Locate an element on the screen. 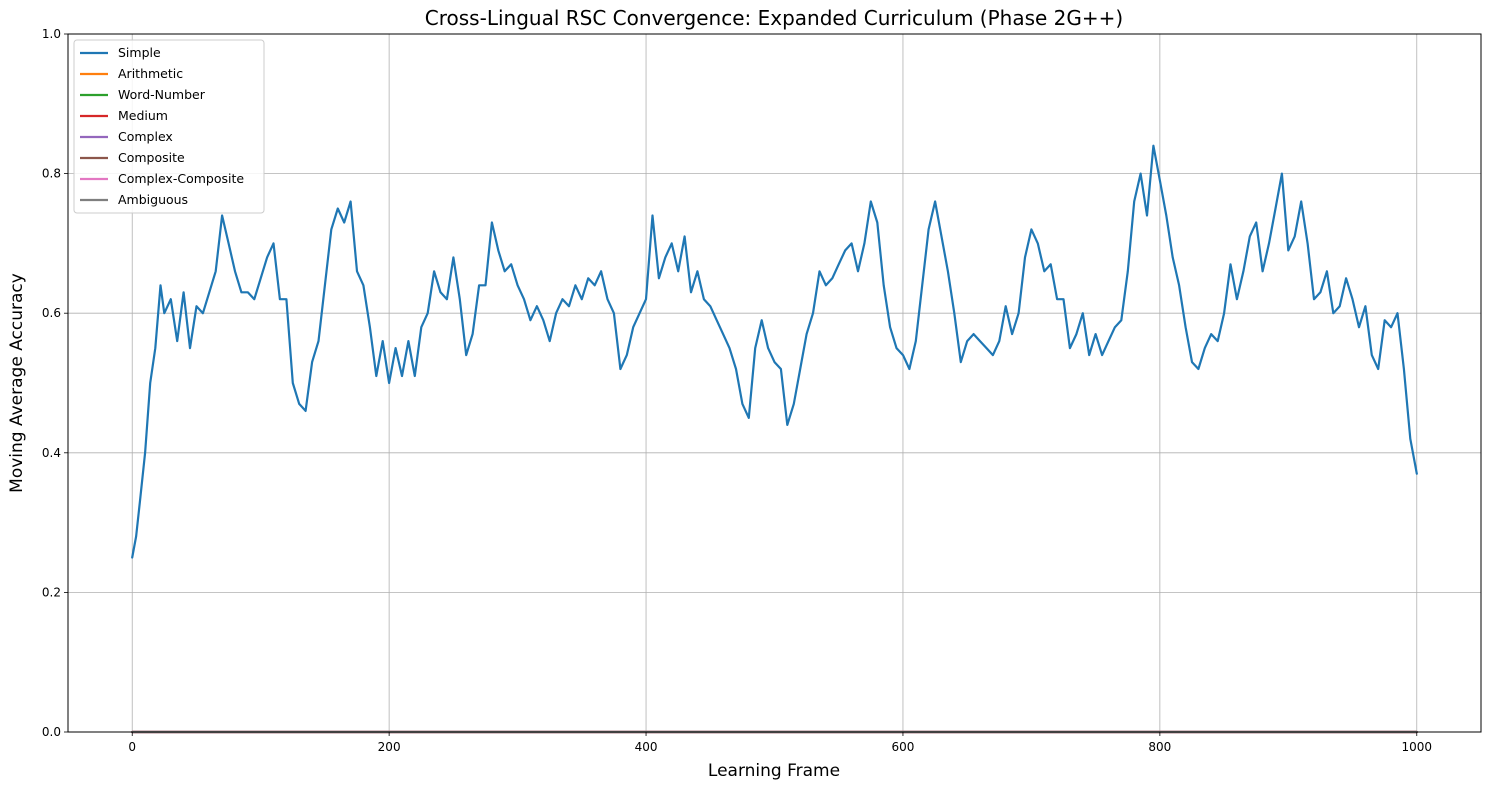 This screenshot has height=794, width=1489. y-axis-title: Moving Average Accuracy is located at coordinates (17, 383).